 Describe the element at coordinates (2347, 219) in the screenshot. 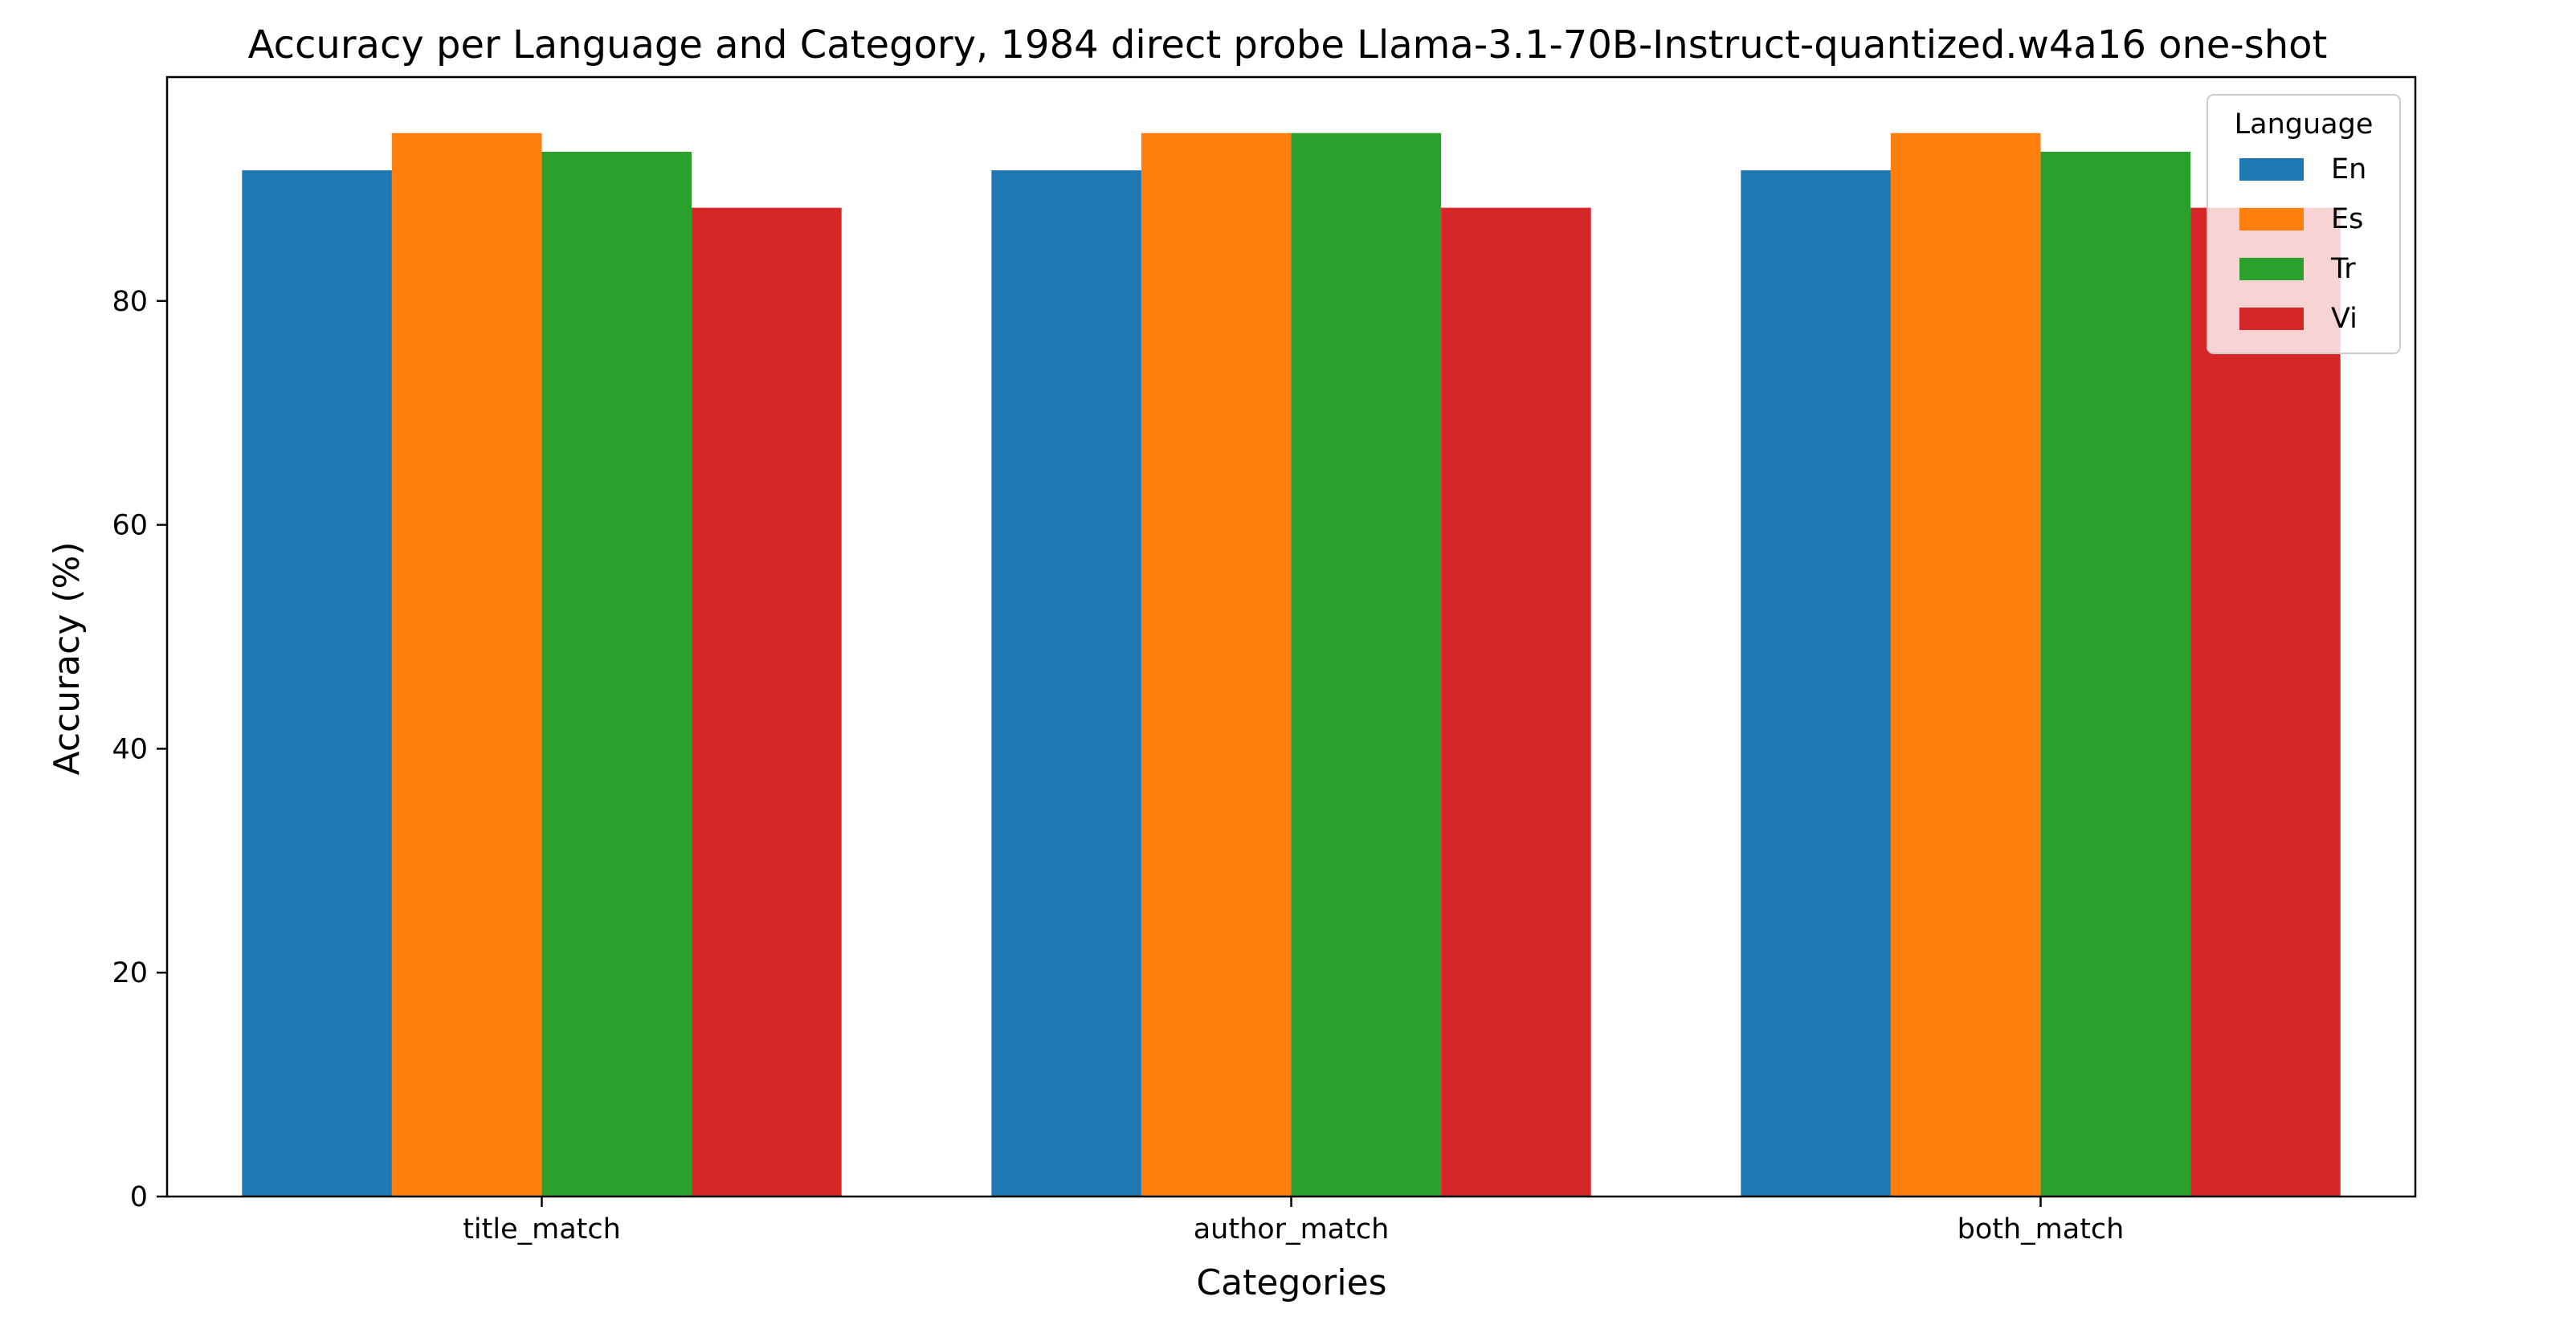

I see `legend-label-es: Es` at that location.